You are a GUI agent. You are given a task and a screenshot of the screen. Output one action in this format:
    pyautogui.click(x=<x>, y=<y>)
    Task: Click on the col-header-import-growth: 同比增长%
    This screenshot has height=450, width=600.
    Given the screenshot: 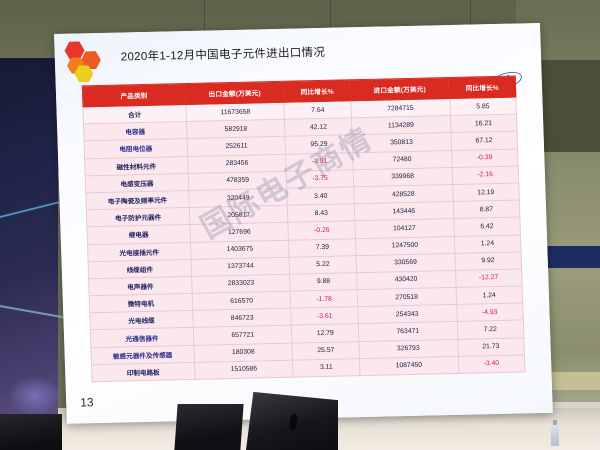 What is the action you would take?
    pyautogui.click(x=482, y=87)
    